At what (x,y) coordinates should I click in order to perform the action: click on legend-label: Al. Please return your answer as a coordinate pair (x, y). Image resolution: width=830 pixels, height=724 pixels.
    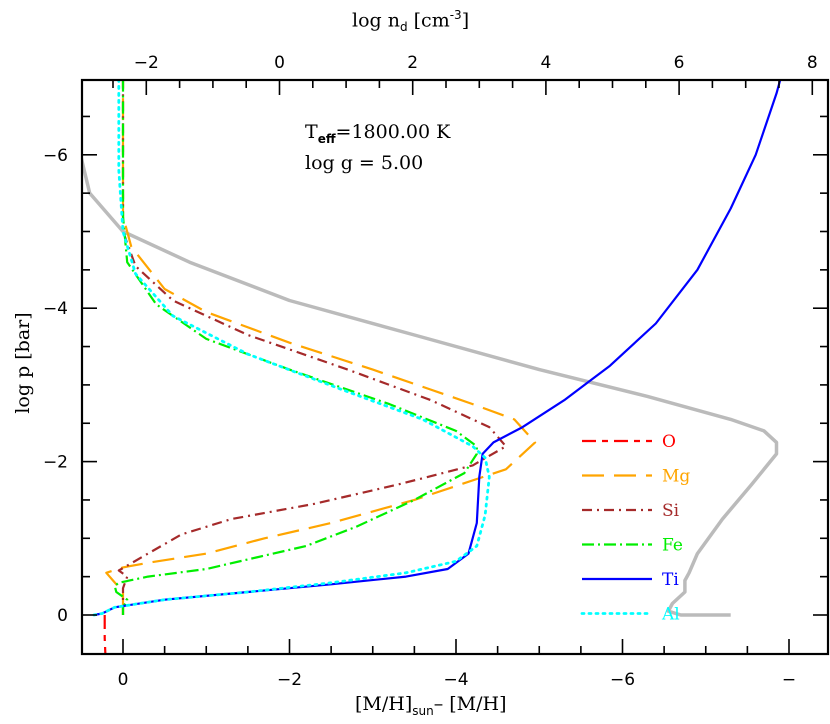
    Looking at the image, I should click on (670, 615).